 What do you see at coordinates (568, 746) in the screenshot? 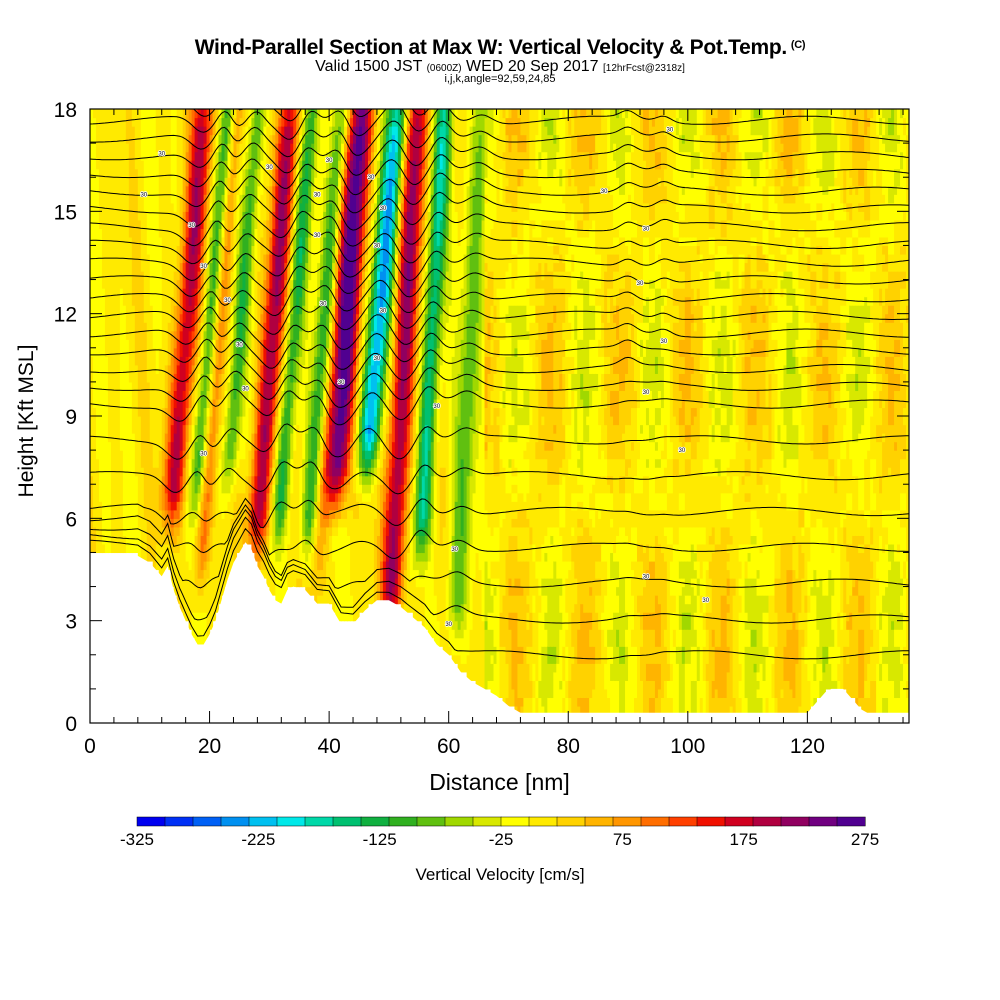
I see `x-tick-label: 80` at bounding box center [568, 746].